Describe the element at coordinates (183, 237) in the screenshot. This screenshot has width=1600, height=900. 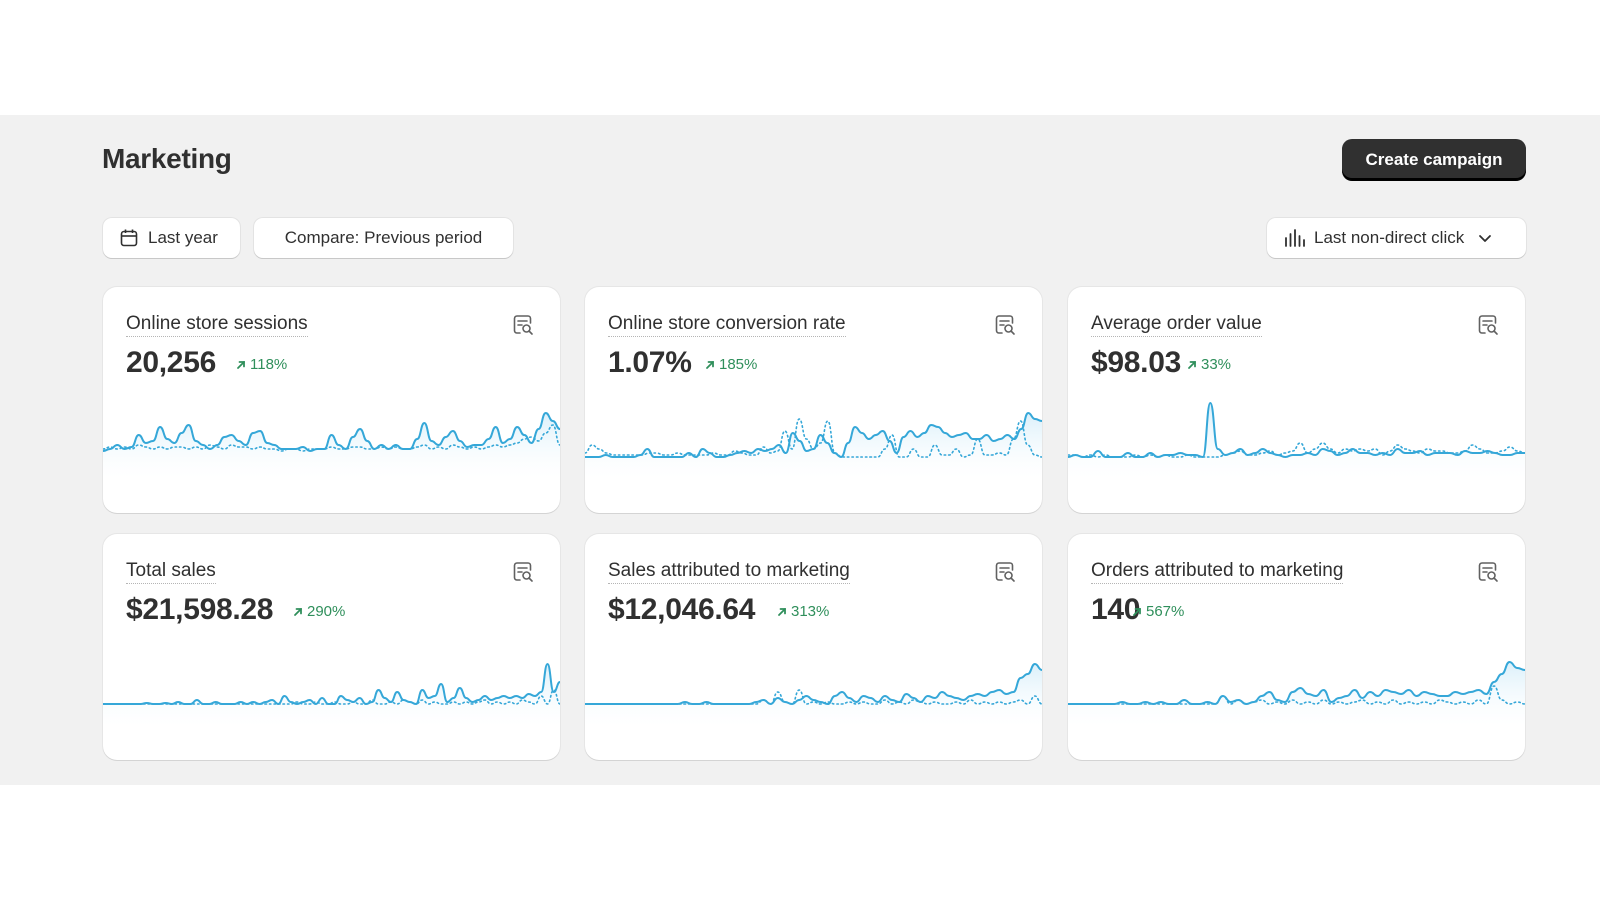
I see `date-range-label: Last year` at that location.